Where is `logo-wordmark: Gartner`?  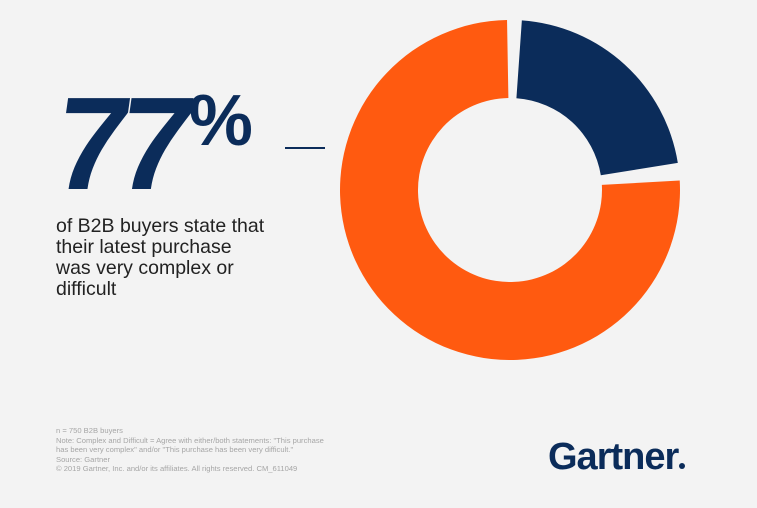
logo-wordmark: Gartner is located at coordinates (613, 457).